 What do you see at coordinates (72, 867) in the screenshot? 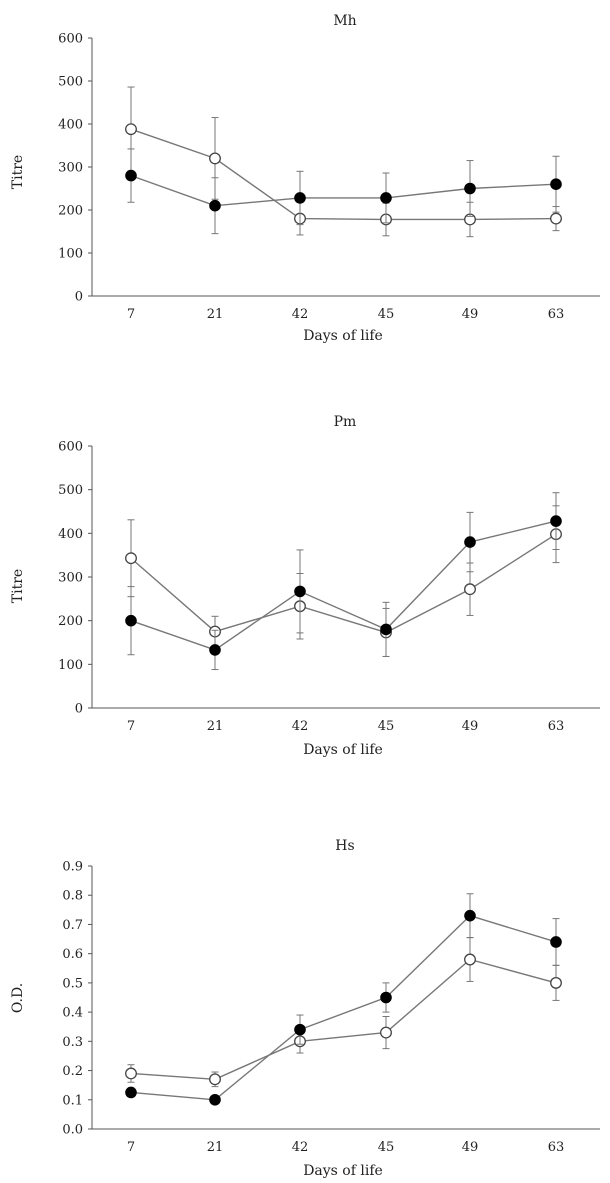
I see `y-tick-label: 0.9` at bounding box center [72, 867].